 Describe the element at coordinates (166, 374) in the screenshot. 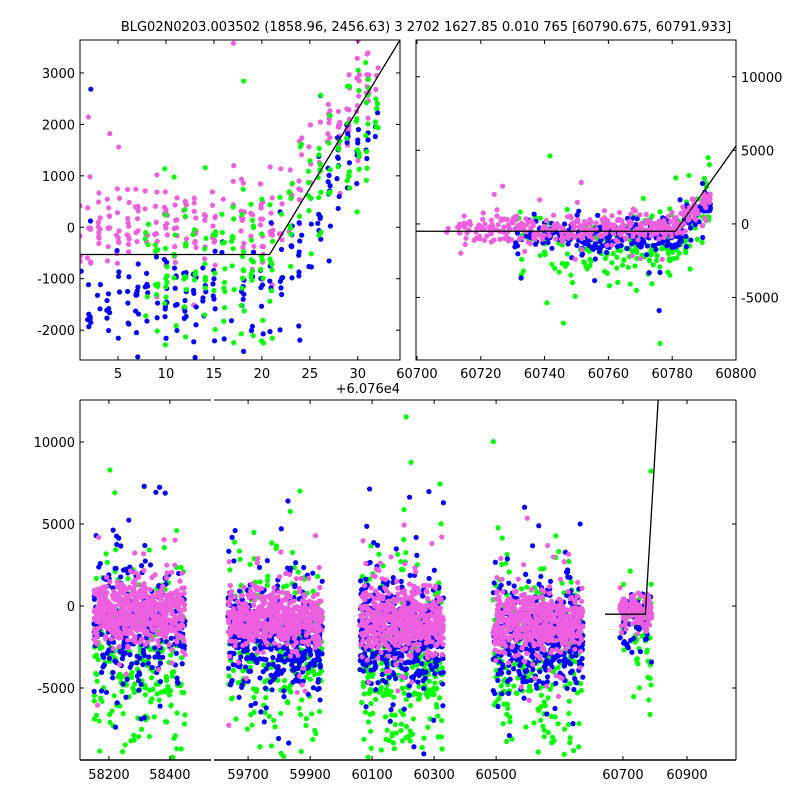

I see `x-tick-label: 10` at that location.